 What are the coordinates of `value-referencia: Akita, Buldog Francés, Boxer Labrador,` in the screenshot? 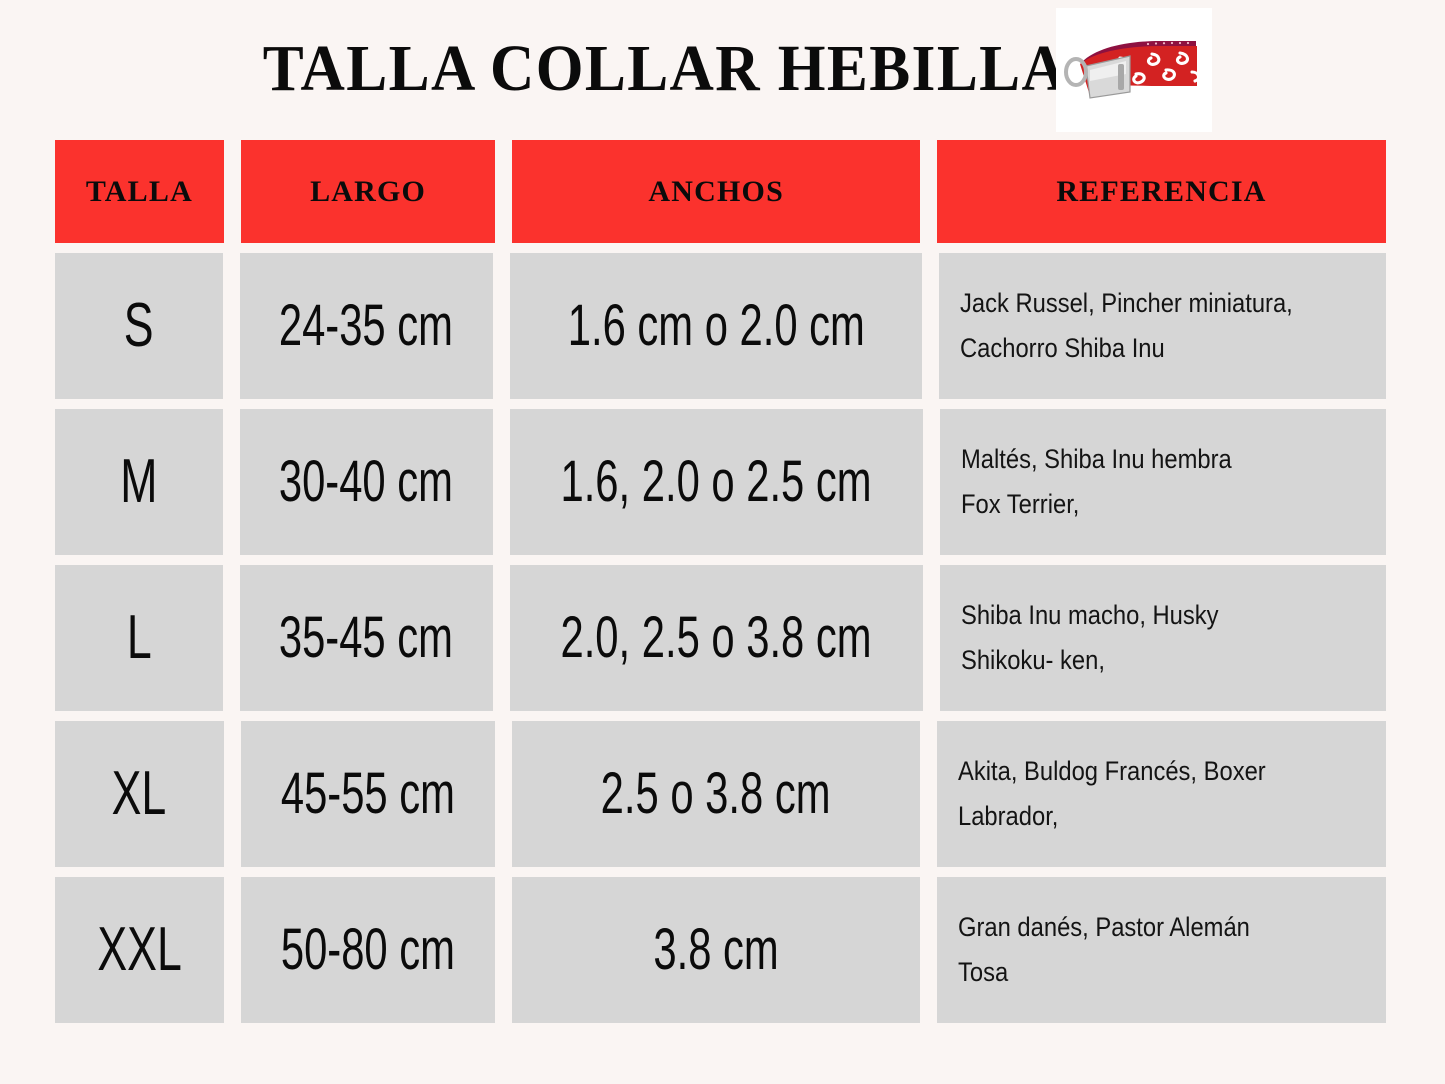 It's located at (1111, 793).